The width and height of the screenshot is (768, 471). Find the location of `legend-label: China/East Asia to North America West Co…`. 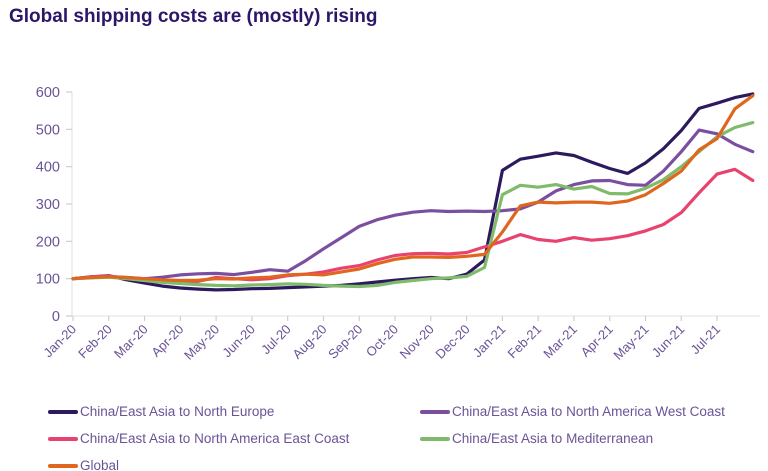

legend-label: China/East Asia to North America West Co… is located at coordinates (588, 411).